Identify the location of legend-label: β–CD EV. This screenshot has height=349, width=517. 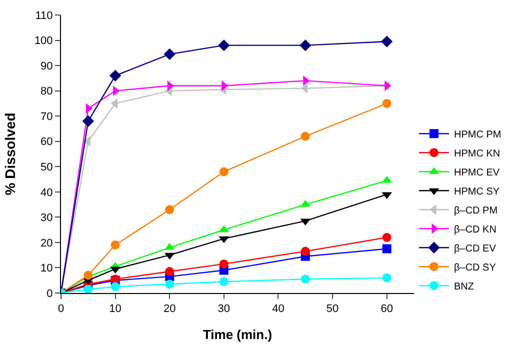
(475, 249).